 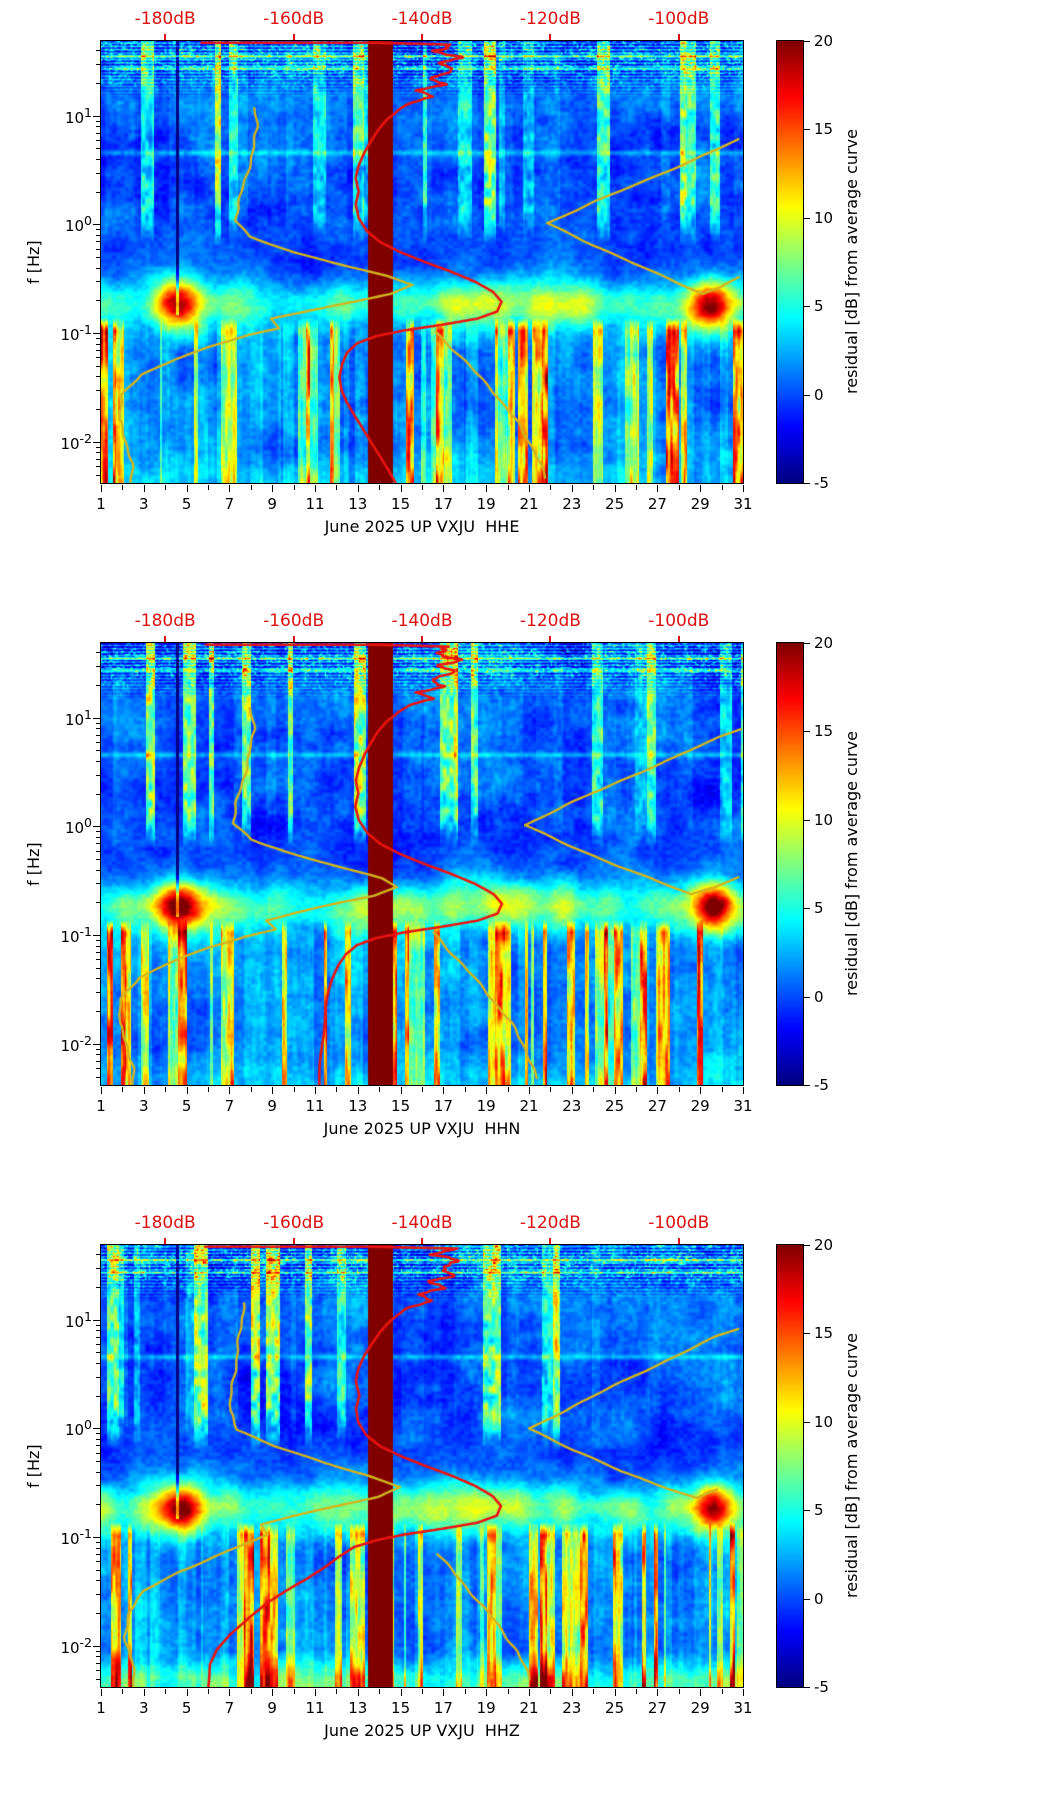 What do you see at coordinates (821, 1687) in the screenshot?
I see `colorbar-tick-label: -5` at bounding box center [821, 1687].